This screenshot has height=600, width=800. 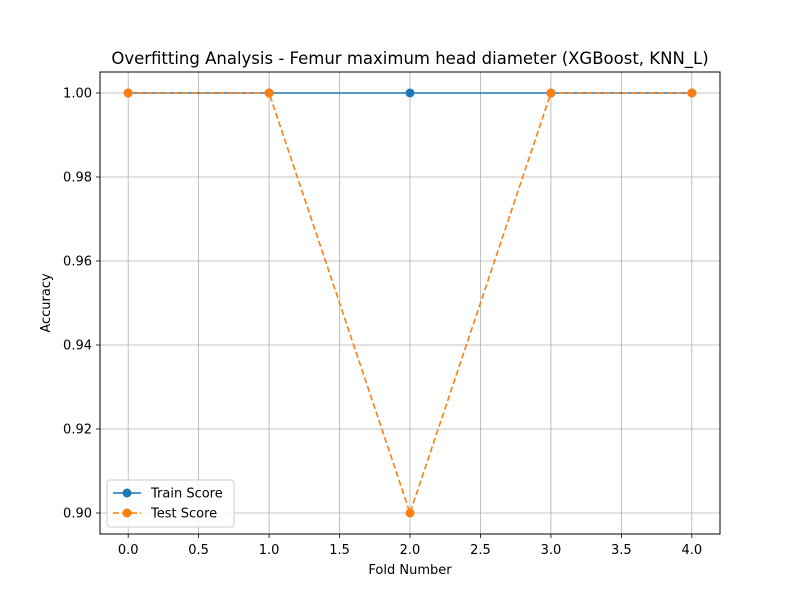 I want to click on legend-label-test-score: Test Score, so click(x=183, y=514).